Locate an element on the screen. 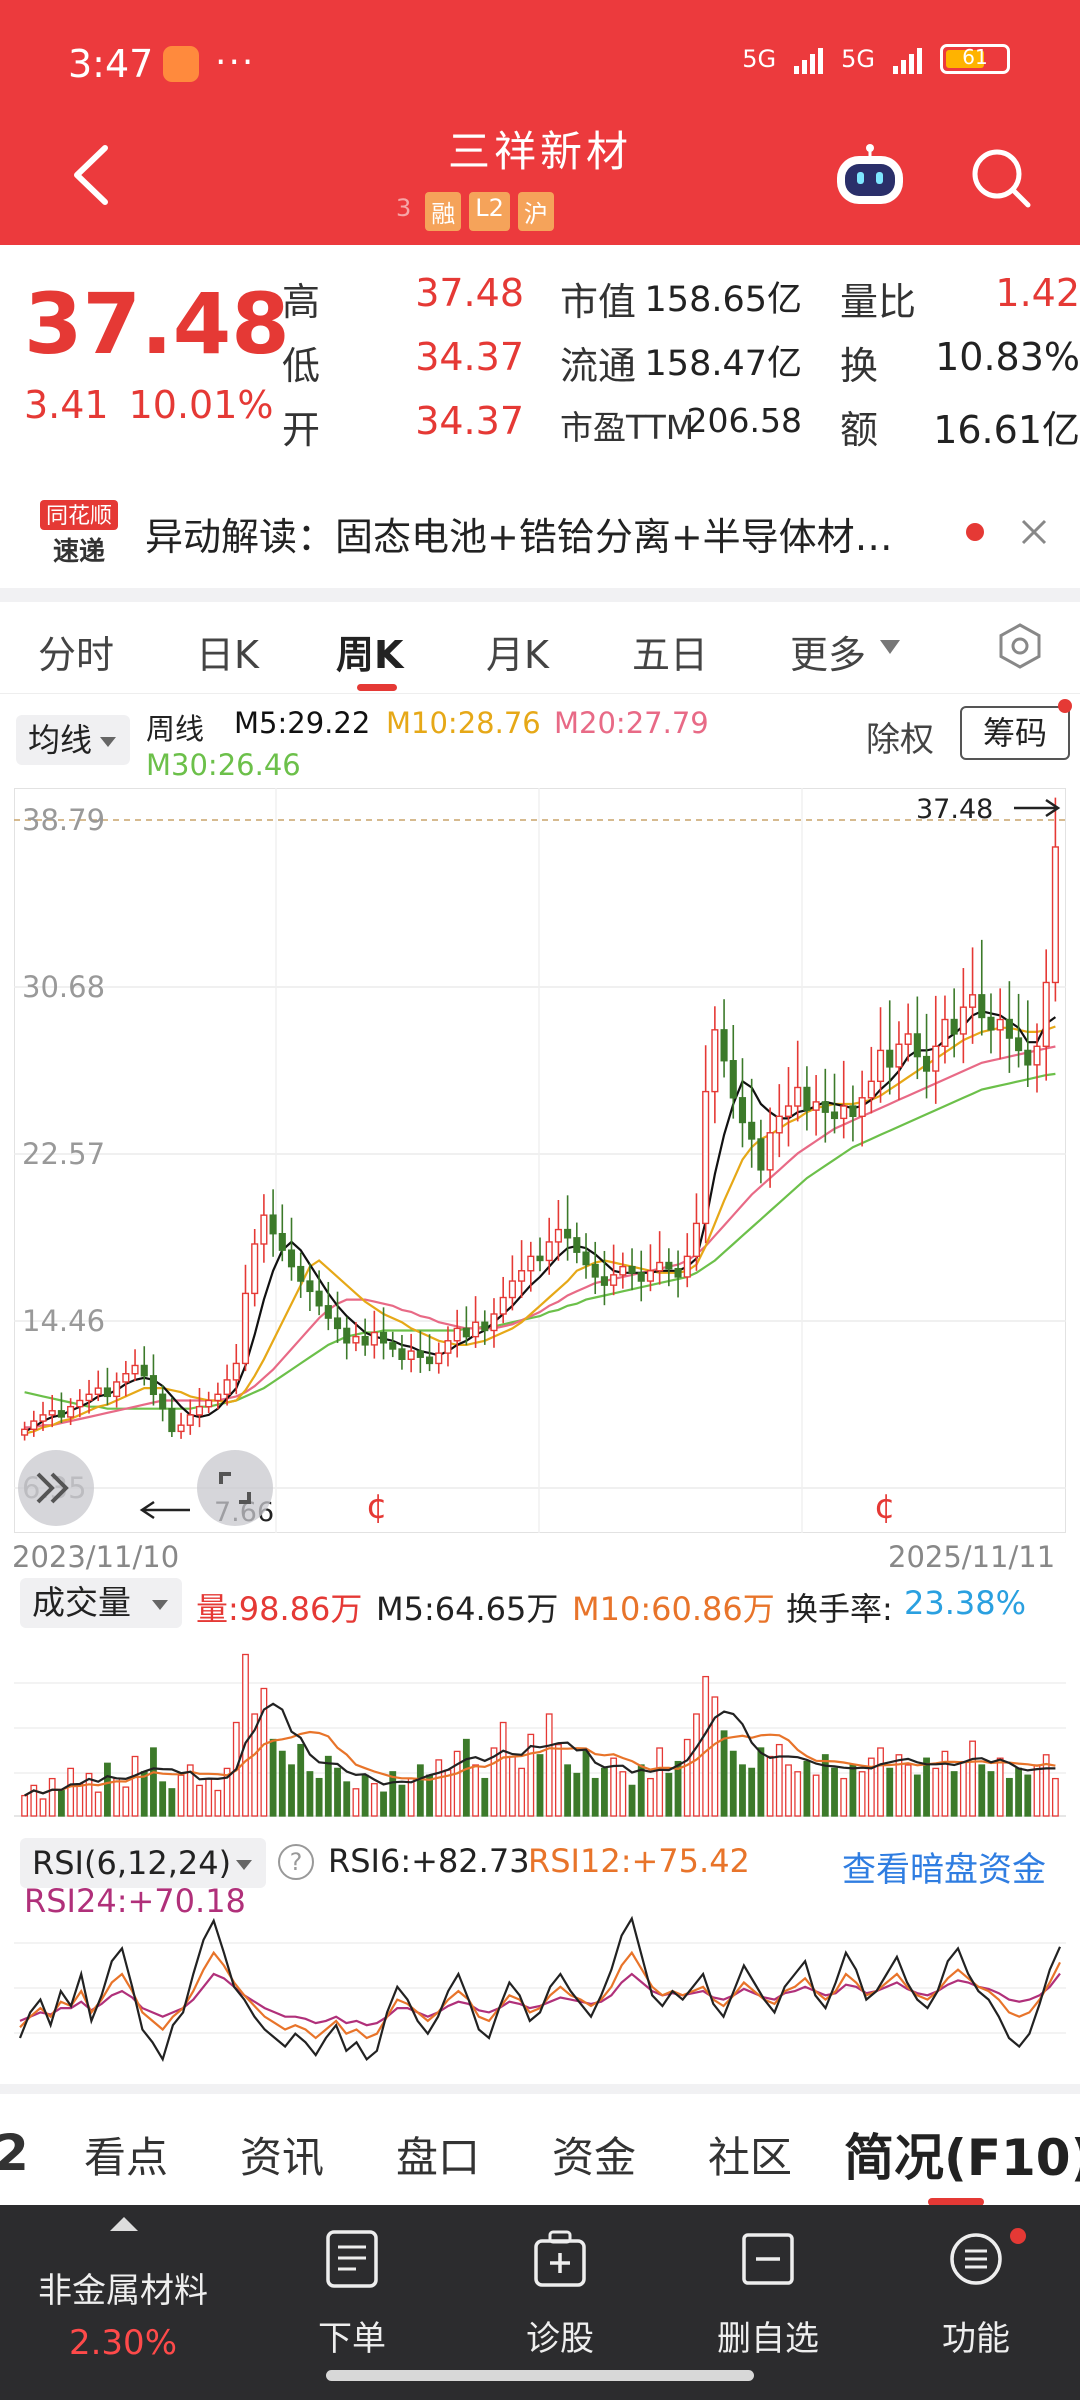 The width and height of the screenshot is (1080, 2400). volume-ma10: M10:60.86万 is located at coordinates (673, 1609).